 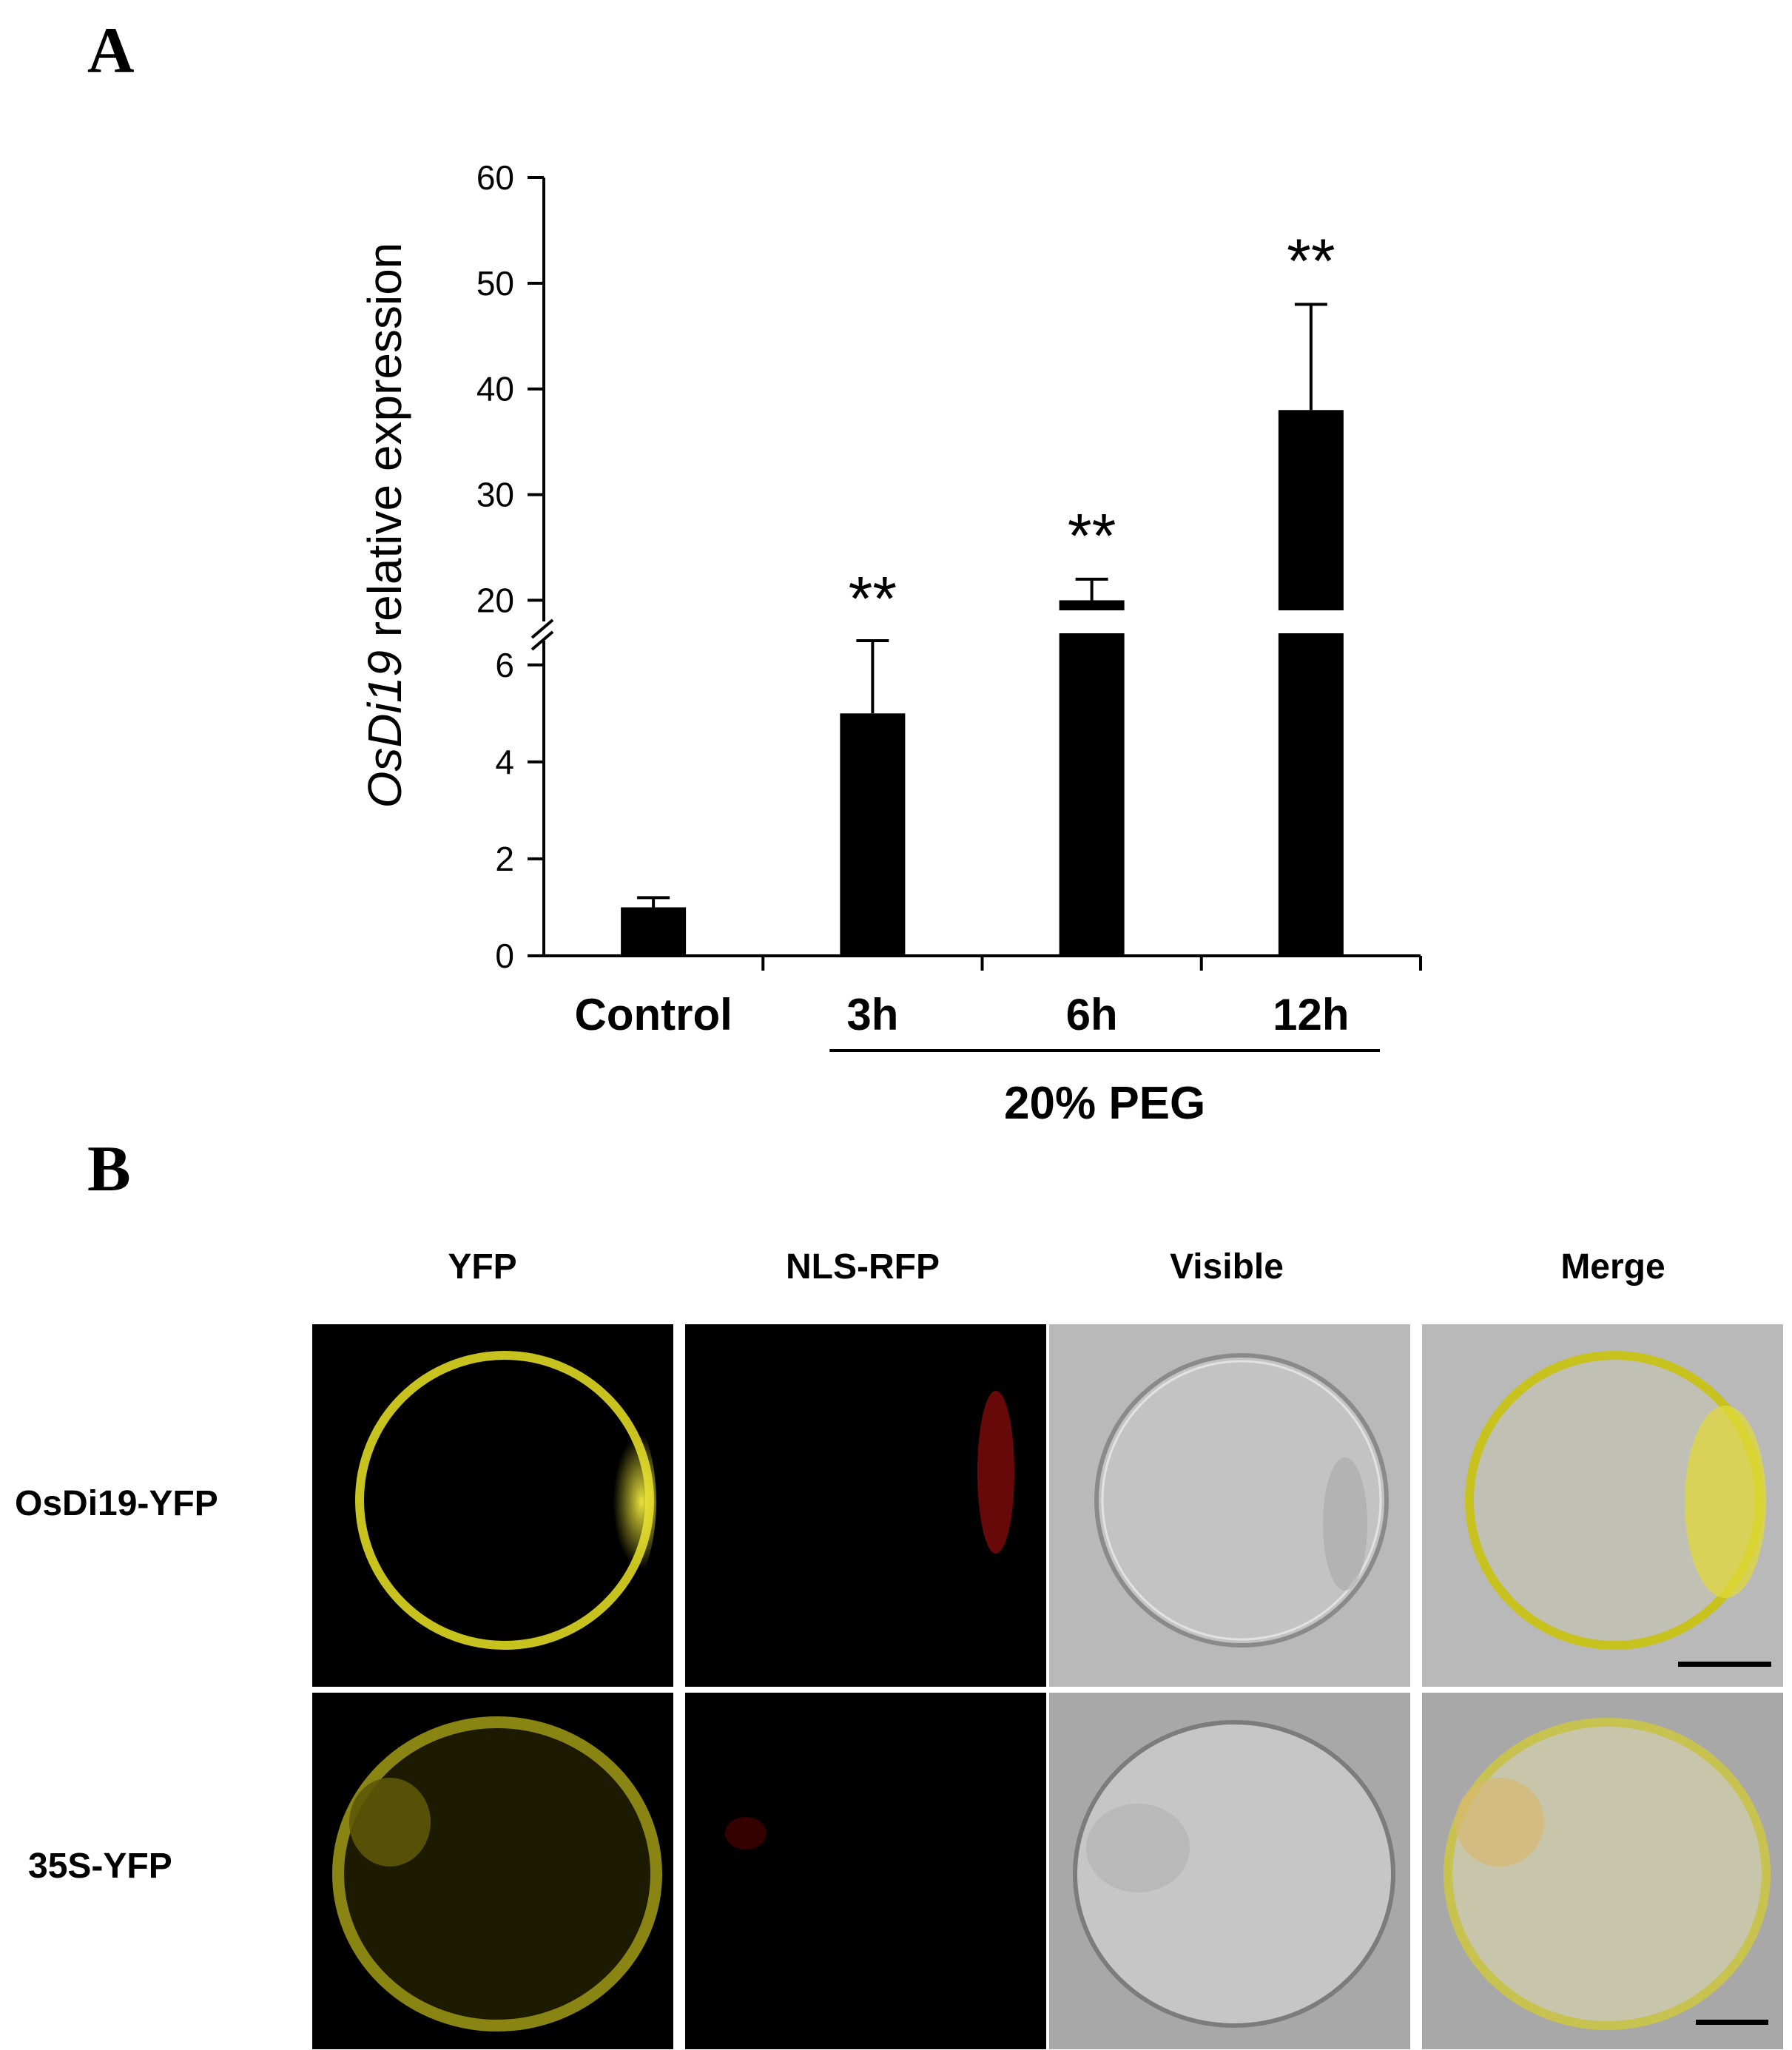 I want to click on scale-bar-row1, so click(x=1724, y=1665).